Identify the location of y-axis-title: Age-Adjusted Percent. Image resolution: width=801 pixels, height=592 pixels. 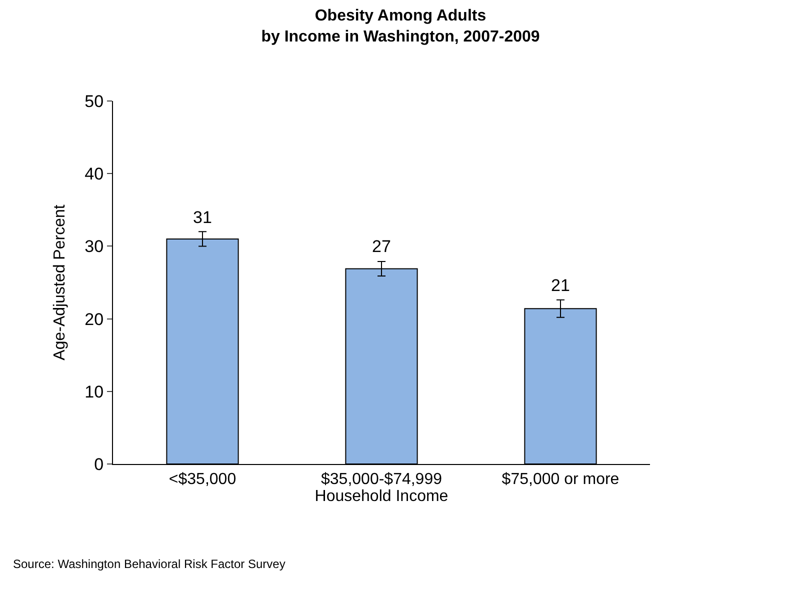
(60, 282).